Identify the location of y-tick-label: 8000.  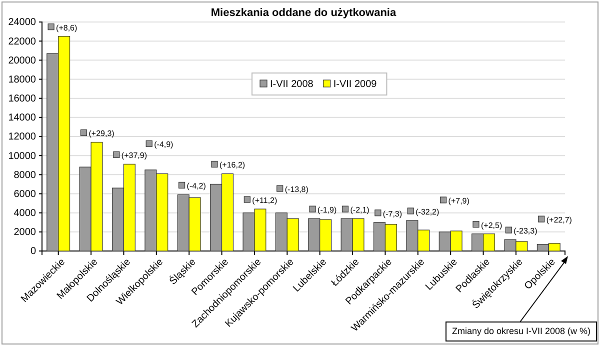
(25, 175).